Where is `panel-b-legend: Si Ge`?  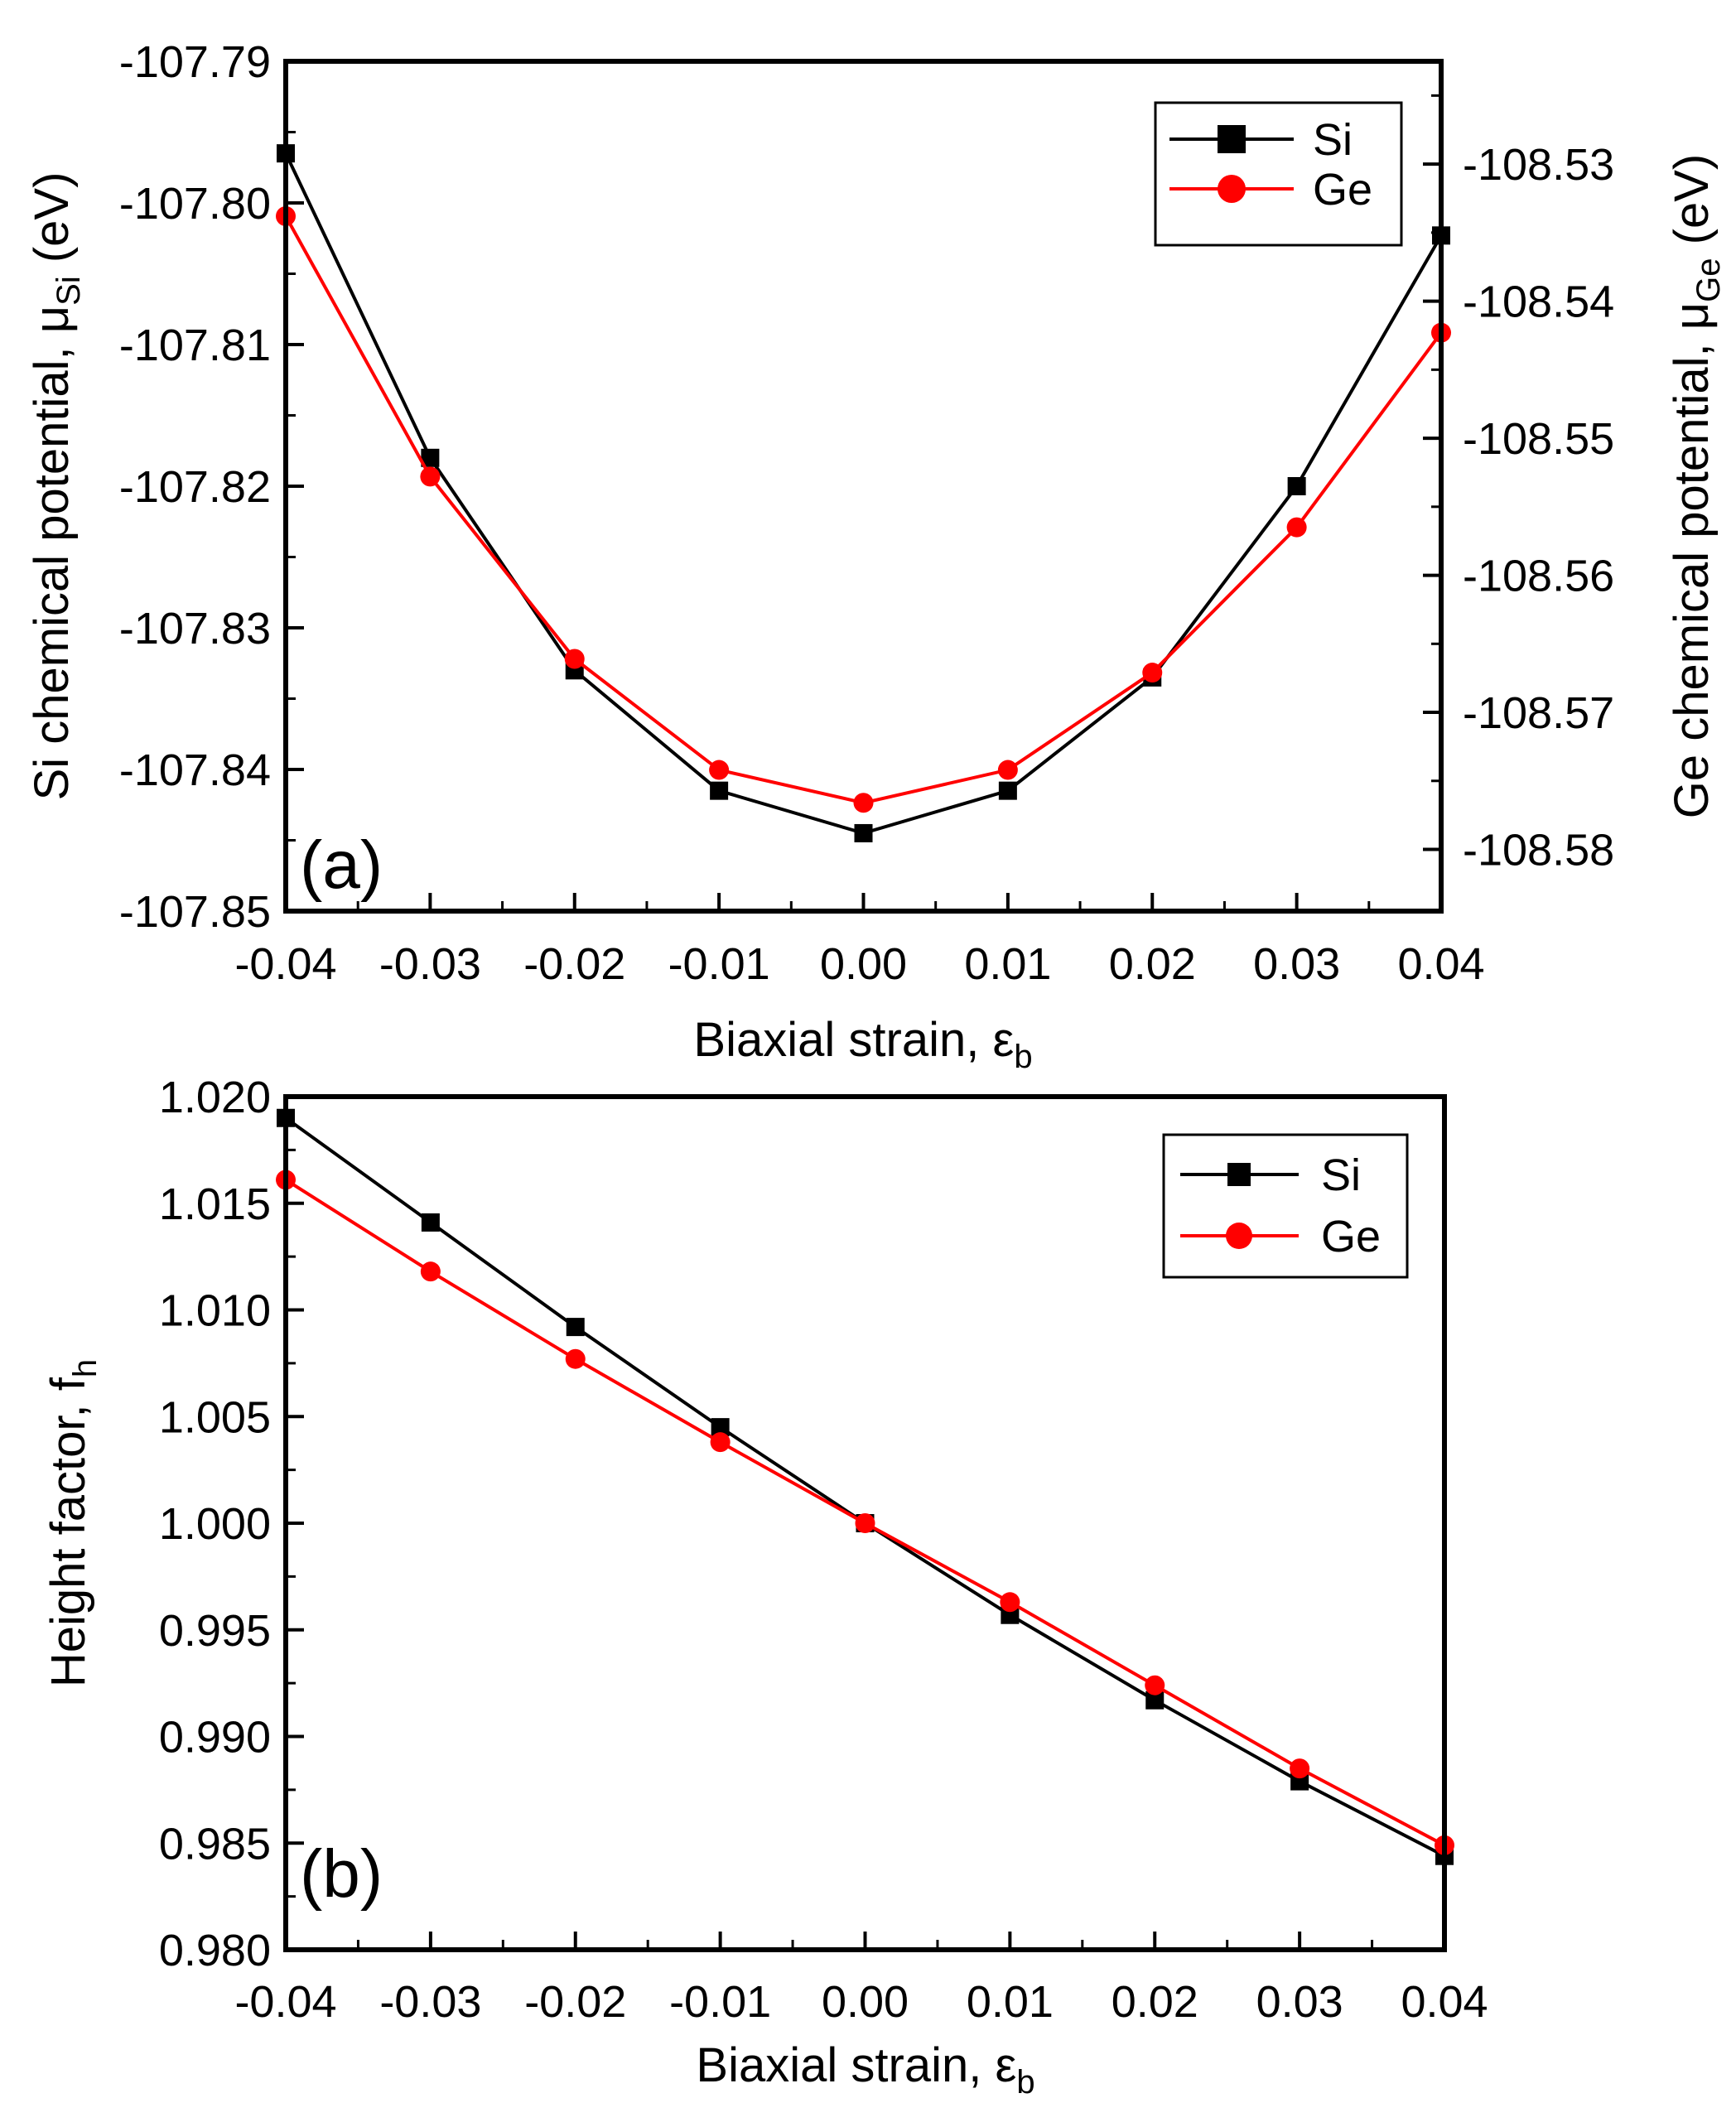 panel-b-legend: Si Ge is located at coordinates (1285, 1206).